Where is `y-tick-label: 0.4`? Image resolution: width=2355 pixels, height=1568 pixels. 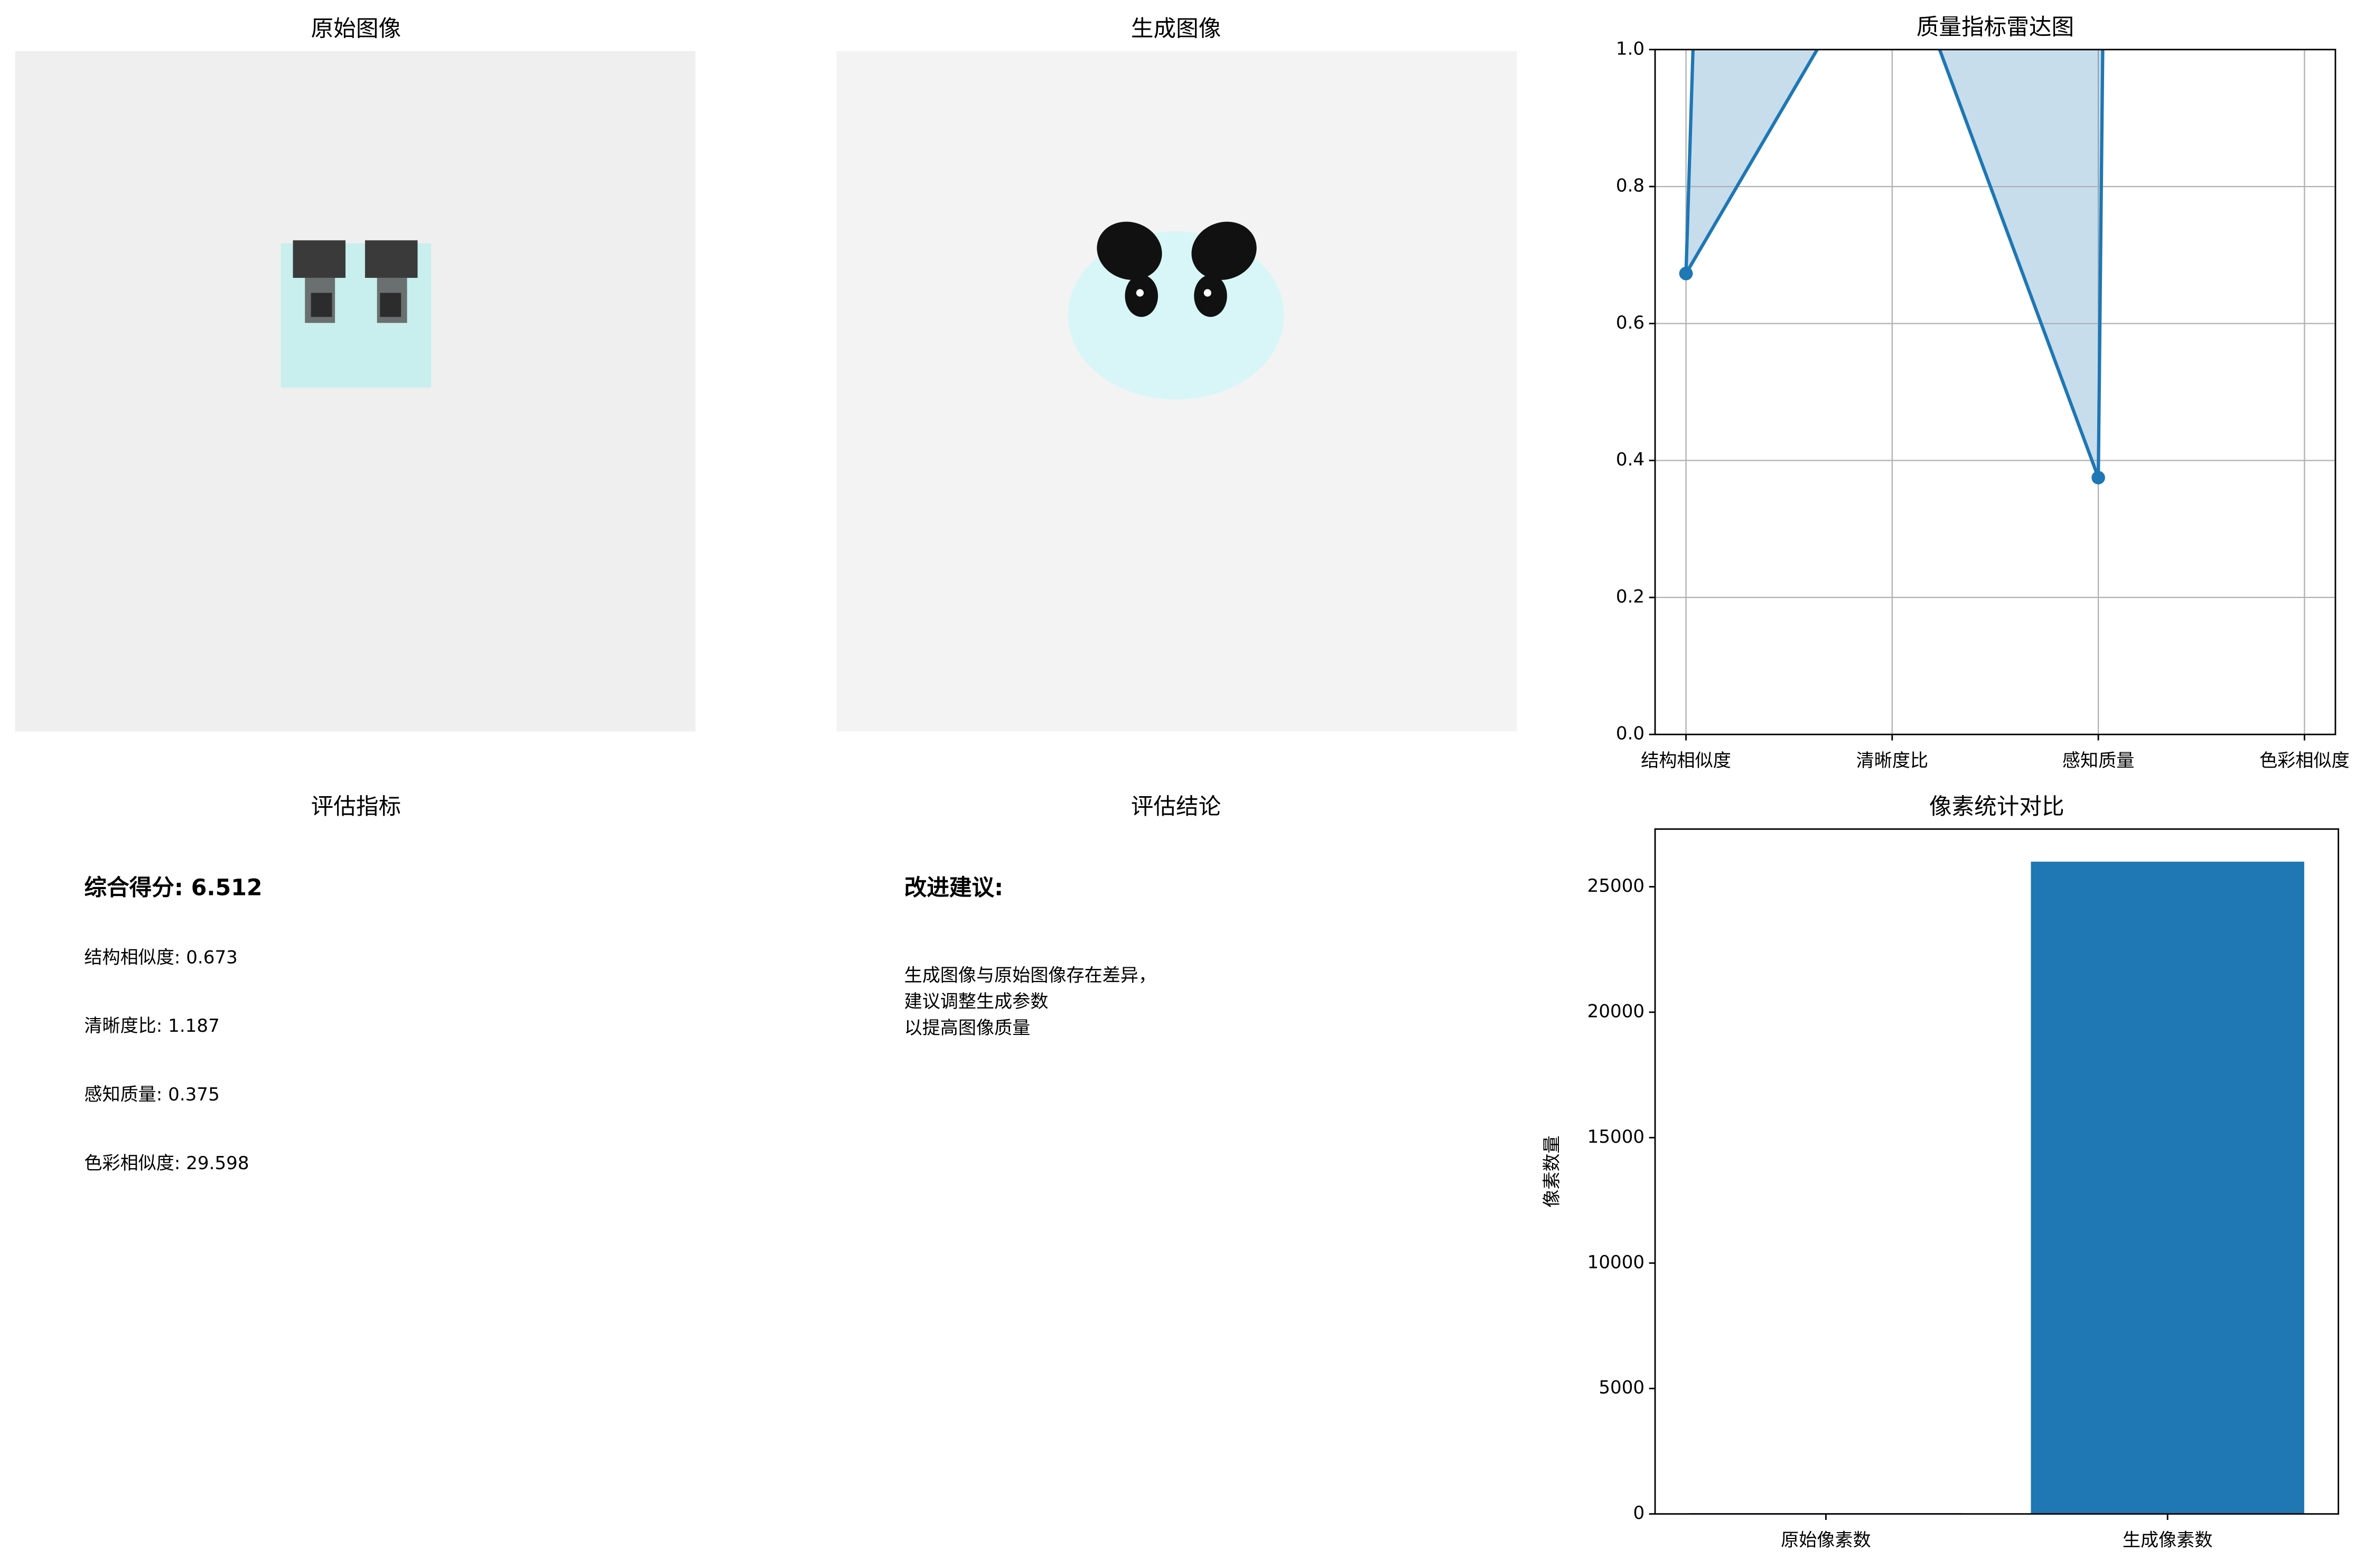
y-tick-label: 0.4 is located at coordinates (1630, 459).